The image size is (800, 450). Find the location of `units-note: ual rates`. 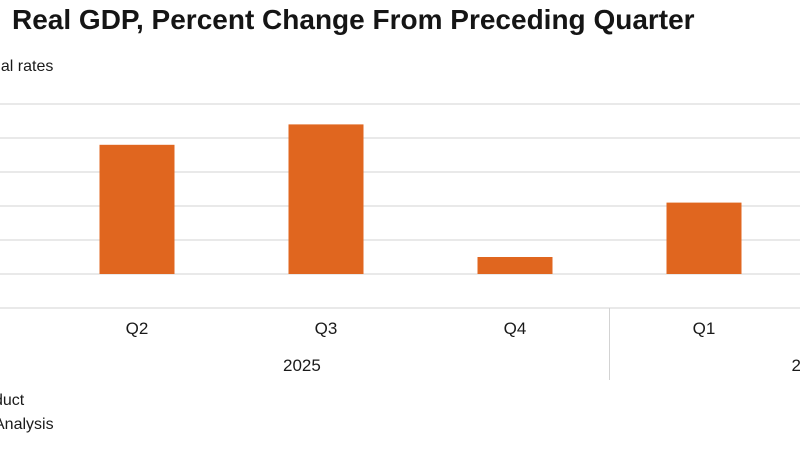

units-note: ual rates is located at coordinates (27, 66).